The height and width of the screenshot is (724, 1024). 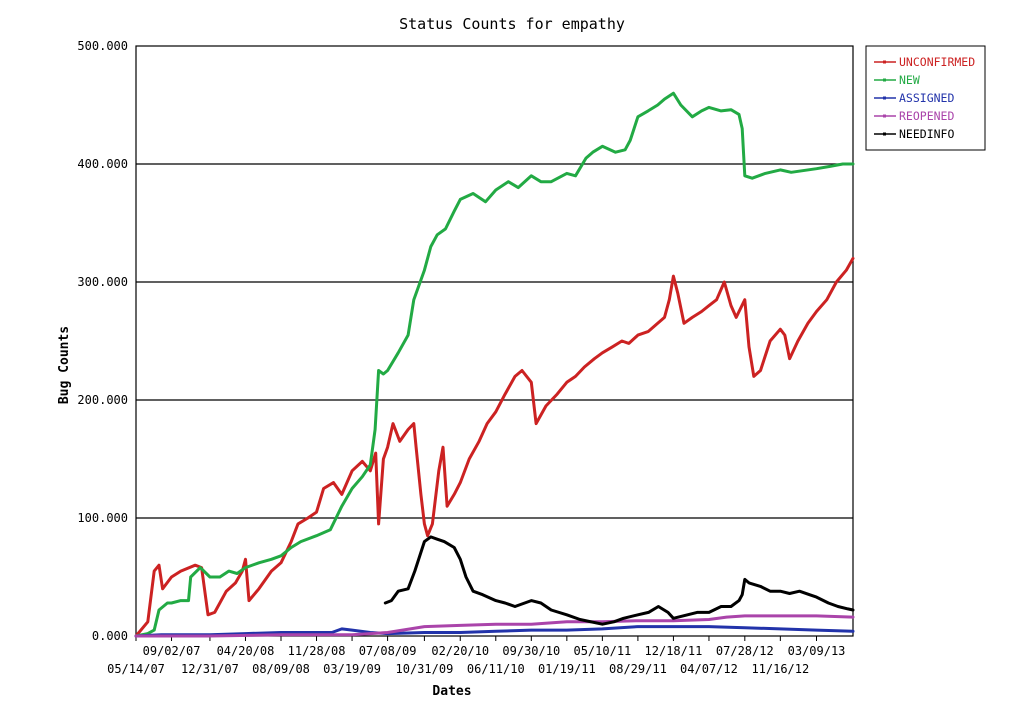 What do you see at coordinates (937, 62) in the screenshot?
I see `legend-label-unconfirmed: UNCONFIRMED` at bounding box center [937, 62].